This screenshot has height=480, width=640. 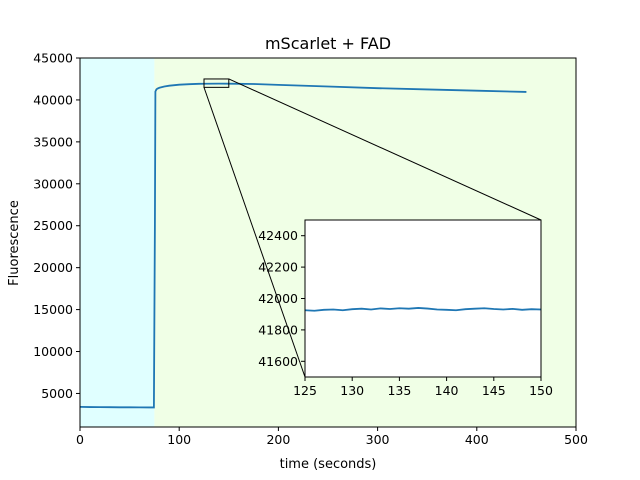 I want to click on y-tick-label: 35000, so click(x=53, y=141).